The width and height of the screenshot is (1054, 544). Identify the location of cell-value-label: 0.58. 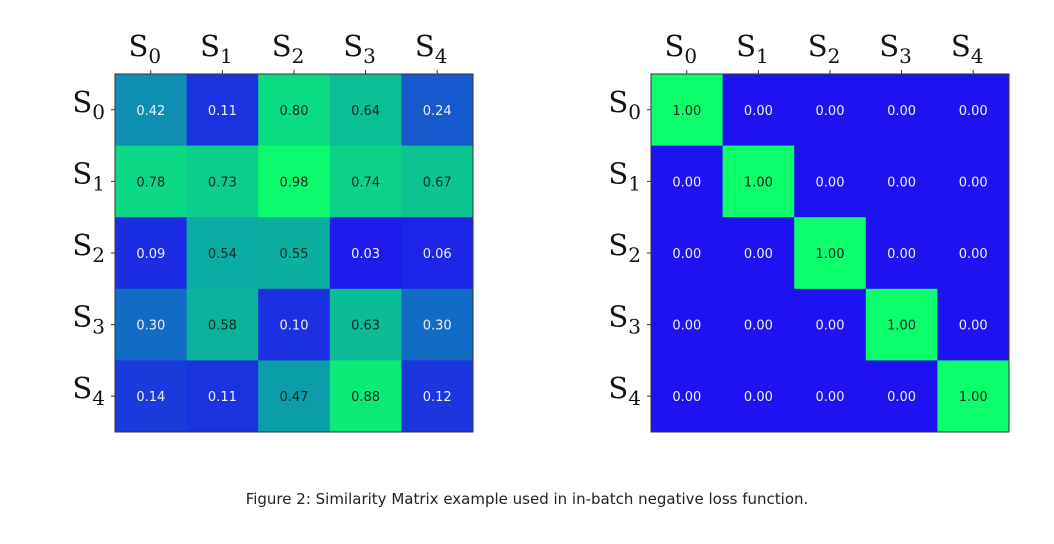
(222, 326).